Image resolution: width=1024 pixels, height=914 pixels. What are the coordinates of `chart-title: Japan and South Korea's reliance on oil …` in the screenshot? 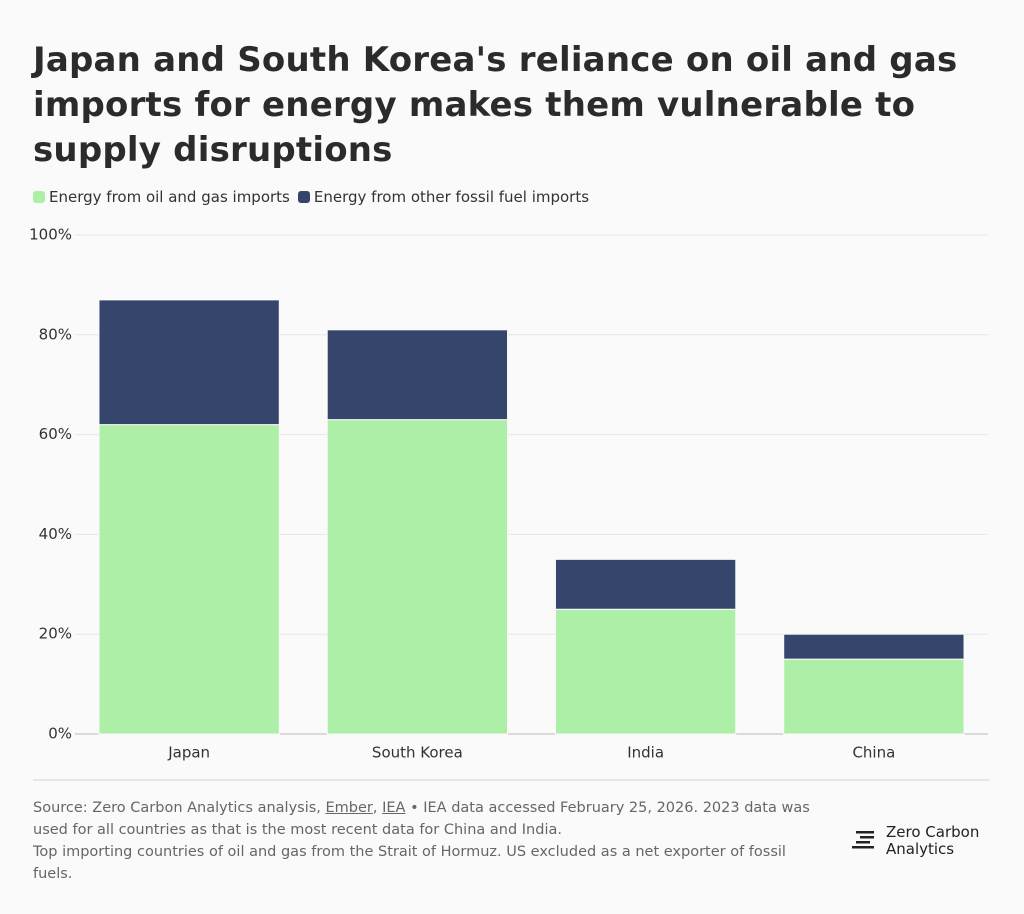 It's located at (495, 105).